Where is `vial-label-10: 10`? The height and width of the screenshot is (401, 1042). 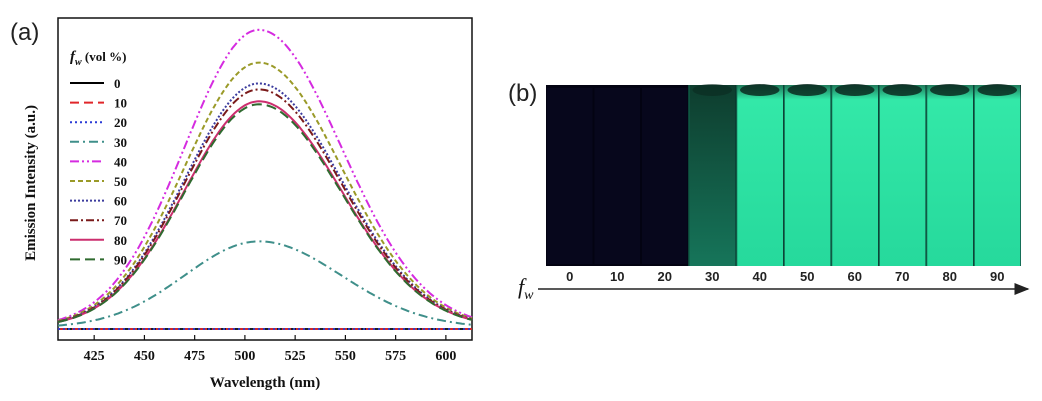 vial-label-10: 10 is located at coordinates (617, 276).